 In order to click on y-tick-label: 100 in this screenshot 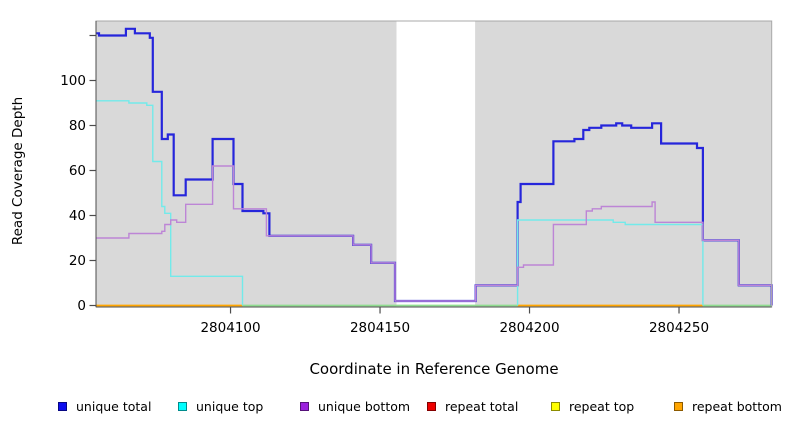, I will do `click(73, 81)`.